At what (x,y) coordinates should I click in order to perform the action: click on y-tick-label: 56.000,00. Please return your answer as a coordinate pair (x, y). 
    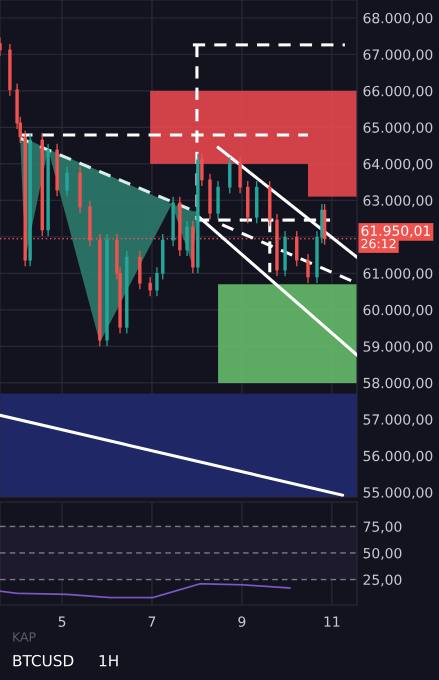
    Looking at the image, I should click on (398, 456).